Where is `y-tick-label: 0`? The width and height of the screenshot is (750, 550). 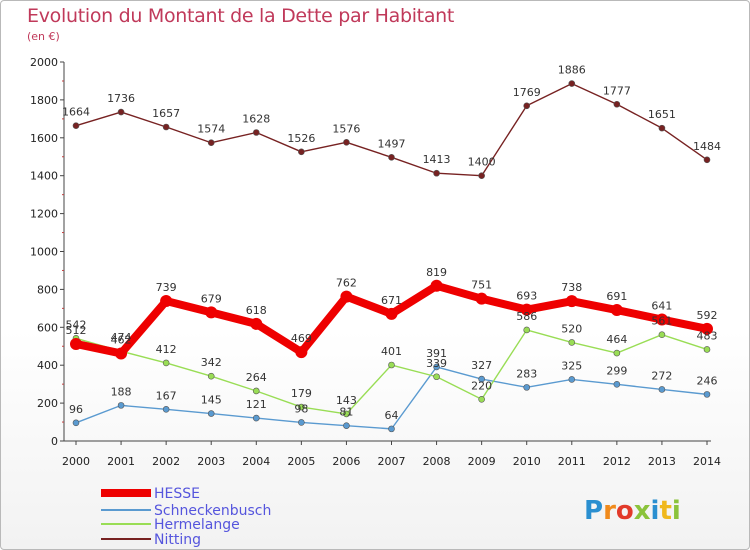
y-tick-label: 0 is located at coordinates (54, 441).